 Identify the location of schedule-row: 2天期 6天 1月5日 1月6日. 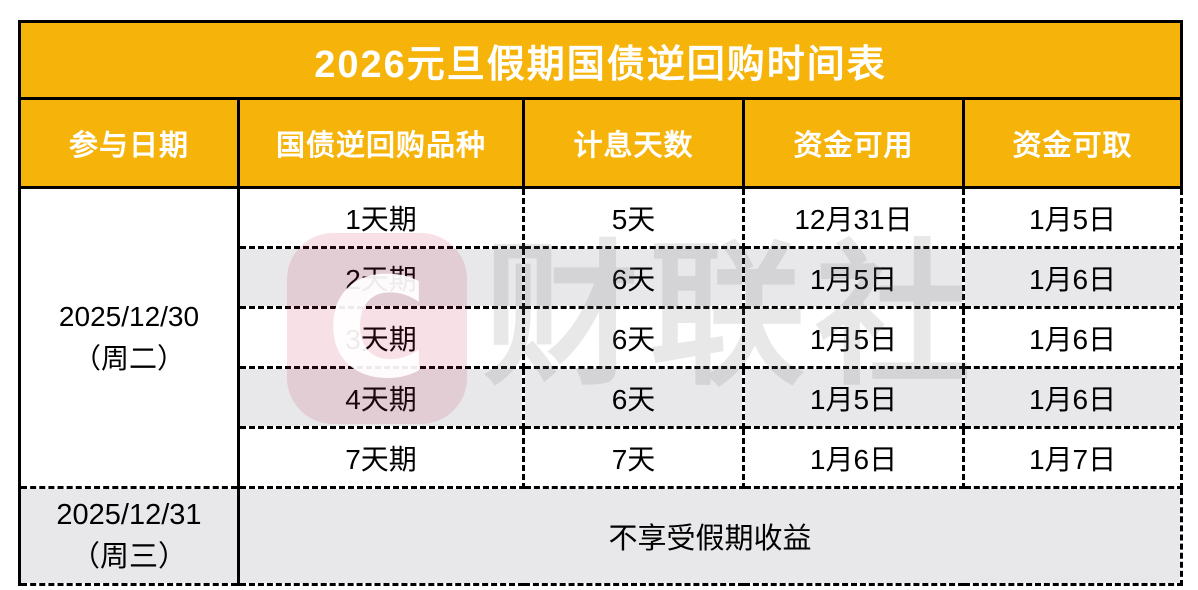
(602, 277).